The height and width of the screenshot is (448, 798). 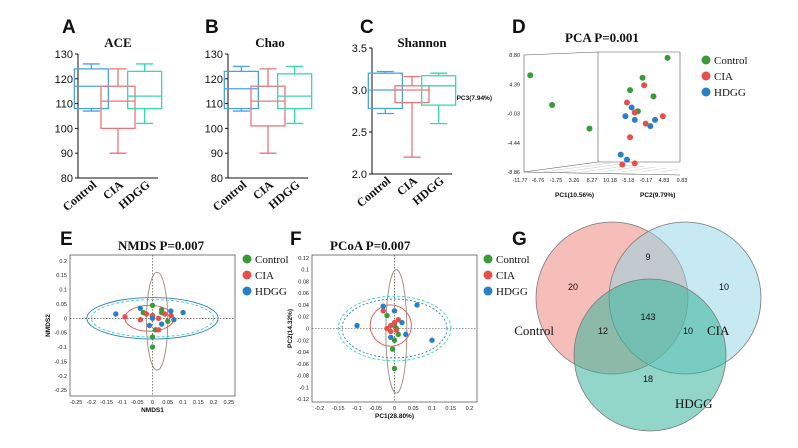 I want to click on y-tick-label: -0.12, so click(x=302, y=400).